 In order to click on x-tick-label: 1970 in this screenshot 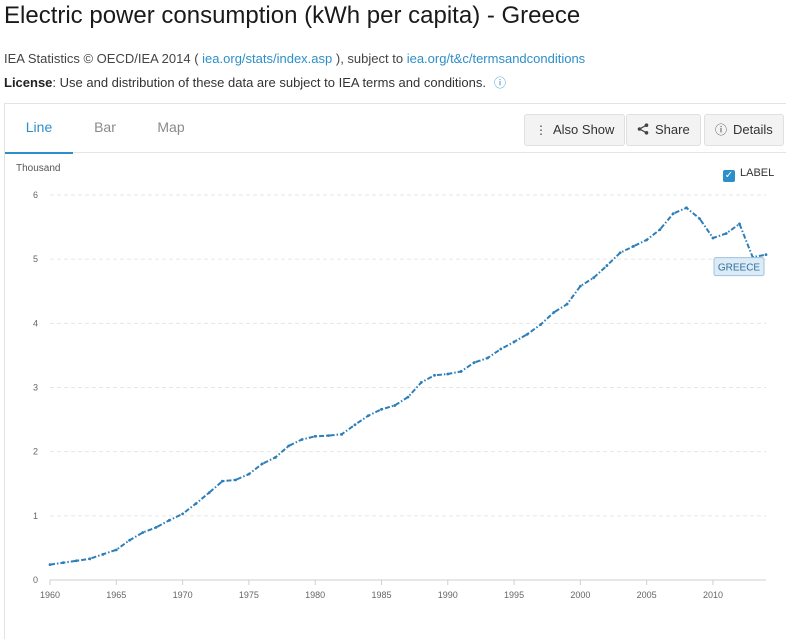, I will do `click(183, 595)`.